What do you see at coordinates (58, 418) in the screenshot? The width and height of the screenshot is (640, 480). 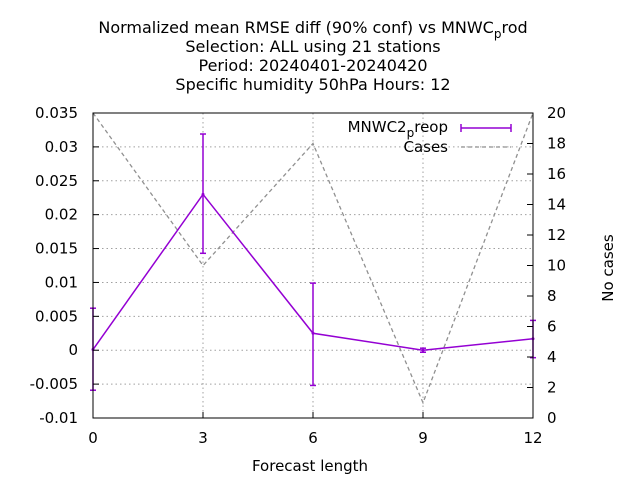 I see `y-tick-label: -0.01` at bounding box center [58, 418].